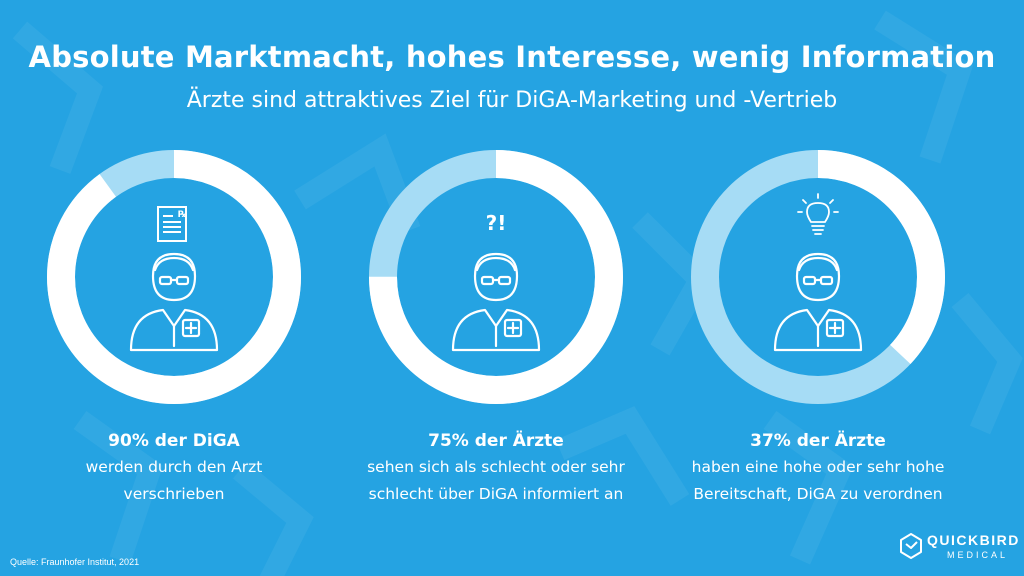  Describe the element at coordinates (978, 555) in the screenshot. I see `logo-subline: MEDICAL` at that location.